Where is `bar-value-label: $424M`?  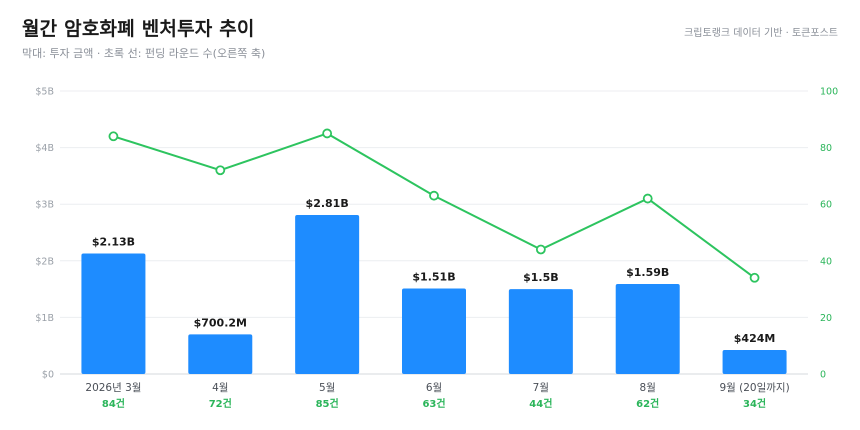
bar-value-label: $424M is located at coordinates (755, 338).